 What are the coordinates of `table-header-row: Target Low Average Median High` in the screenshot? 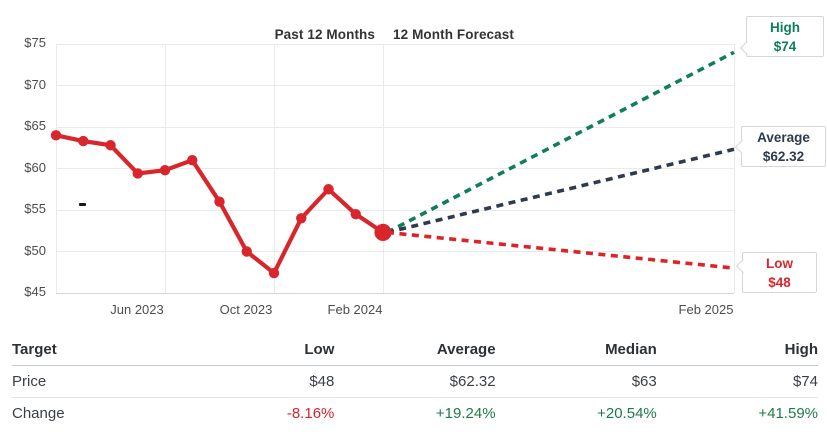 It's located at (415, 350).